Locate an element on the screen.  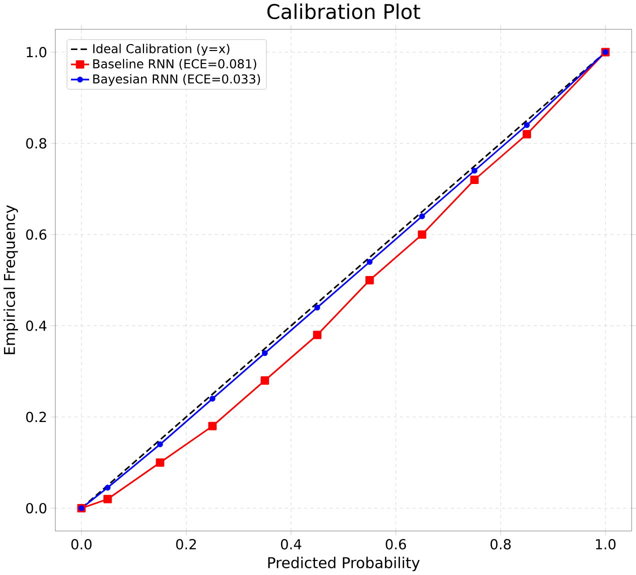
y-tick-label: 0.8 is located at coordinates (36, 143).